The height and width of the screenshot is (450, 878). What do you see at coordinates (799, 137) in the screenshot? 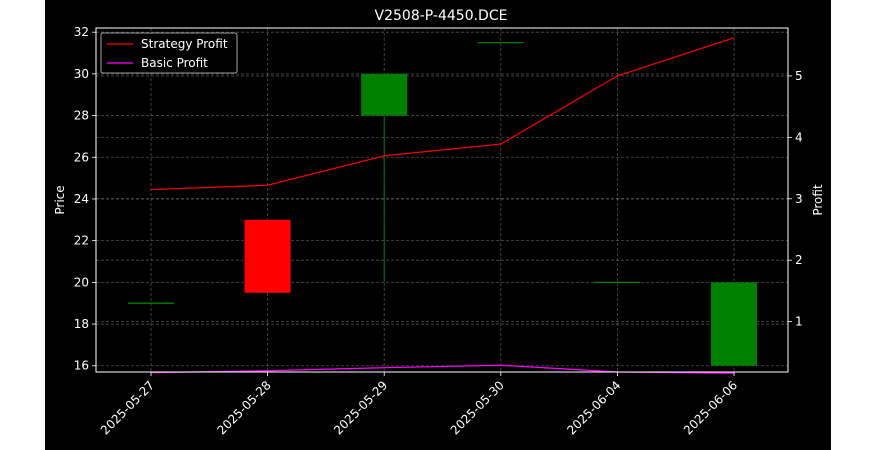
I see `y2-tick-label: 4` at bounding box center [799, 137].